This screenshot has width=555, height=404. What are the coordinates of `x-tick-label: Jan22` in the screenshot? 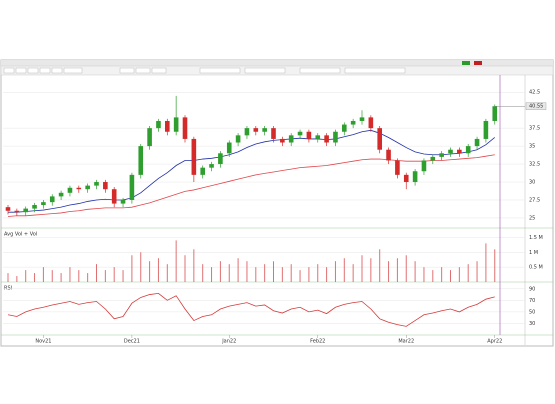 It's located at (228, 342).